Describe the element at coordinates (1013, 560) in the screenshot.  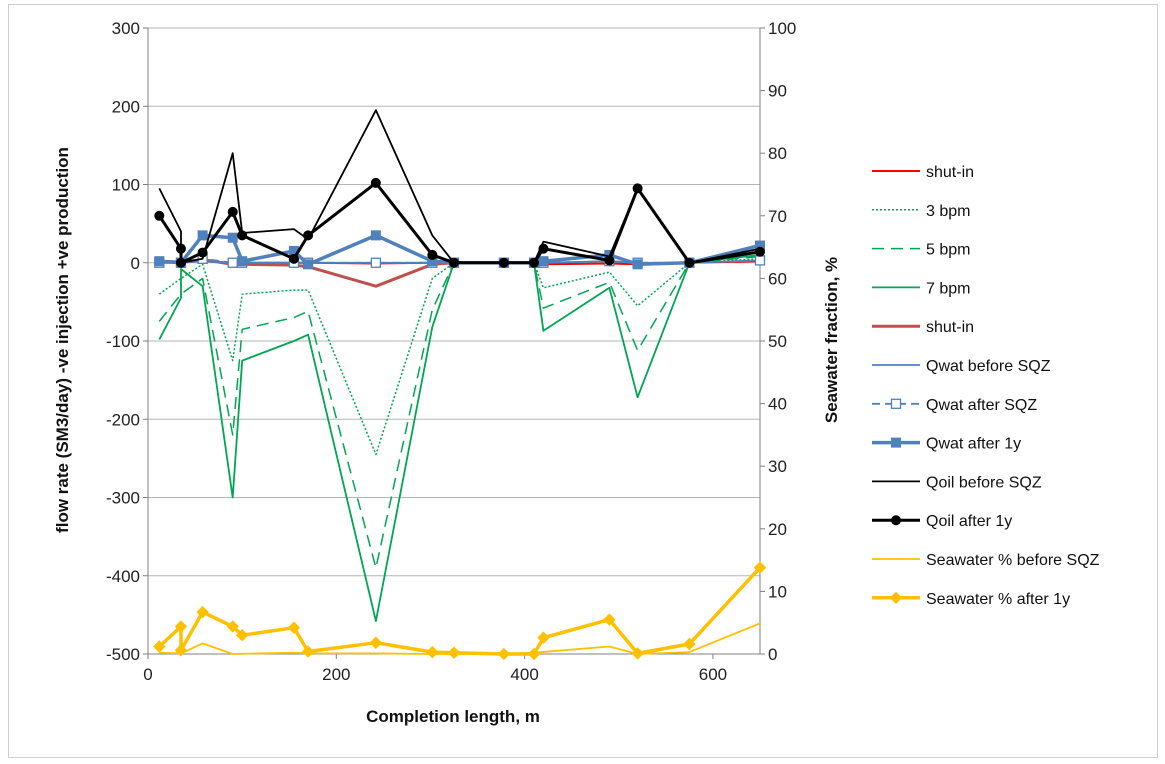
I see `legend-label: Seawater % before SQZ` at that location.